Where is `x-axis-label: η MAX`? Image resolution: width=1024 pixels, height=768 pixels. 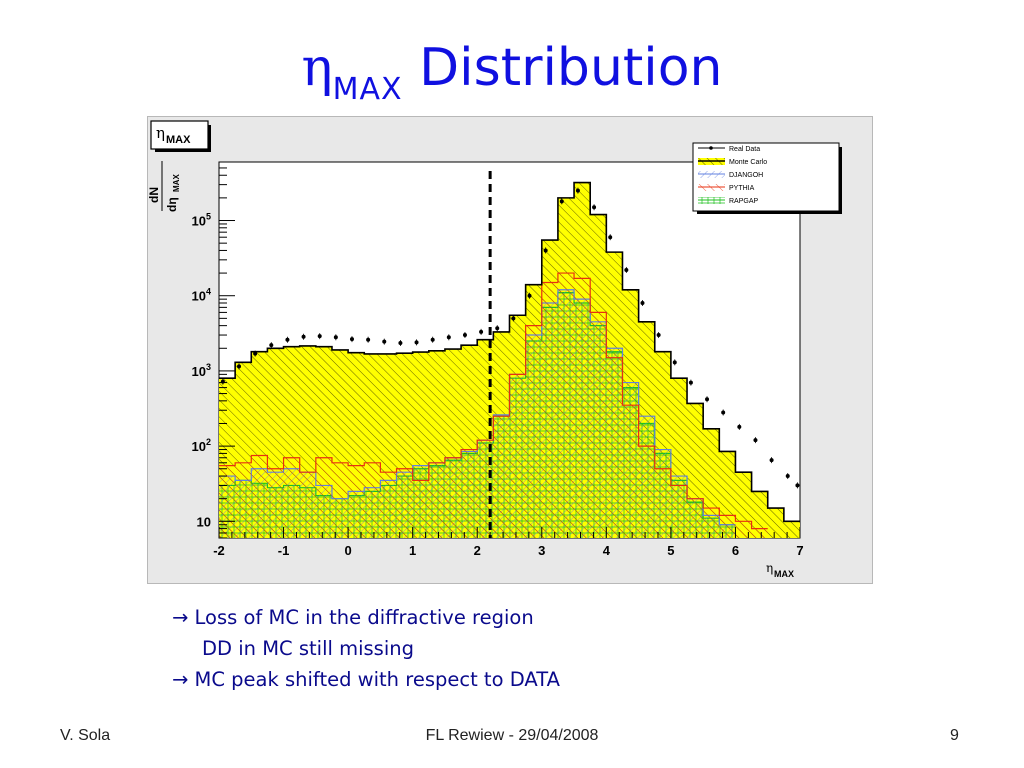
x-axis-label: η MAX is located at coordinates (780, 570).